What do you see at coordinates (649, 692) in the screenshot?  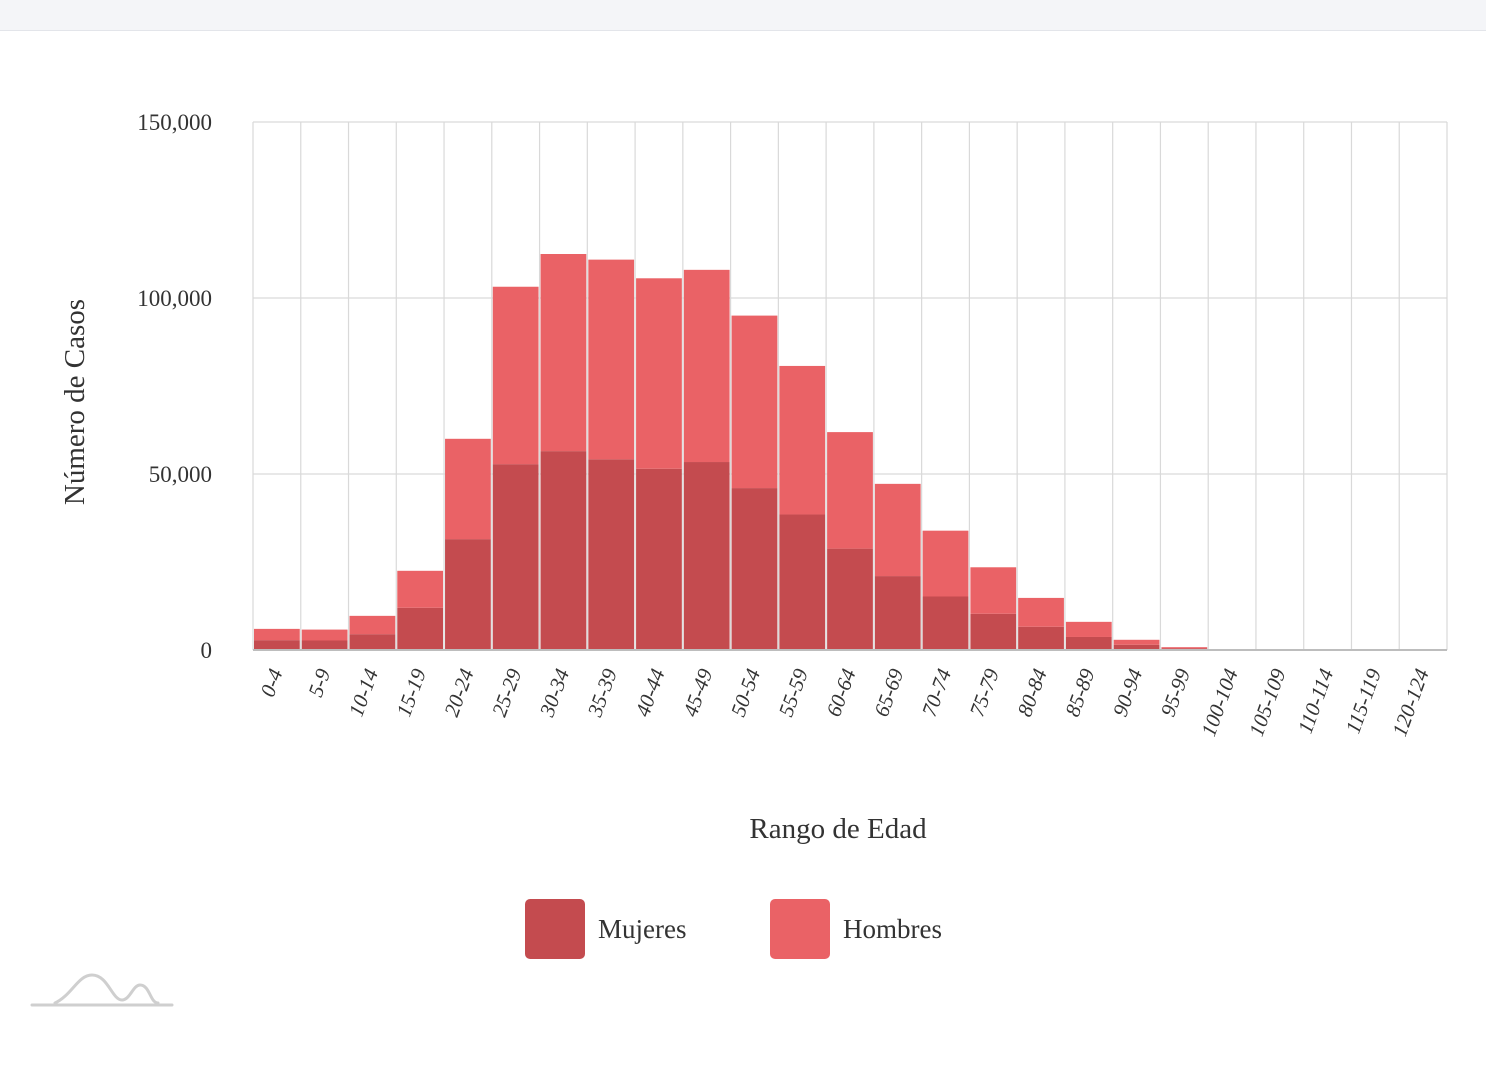 I see `x-tick-label: 40-44` at bounding box center [649, 692].